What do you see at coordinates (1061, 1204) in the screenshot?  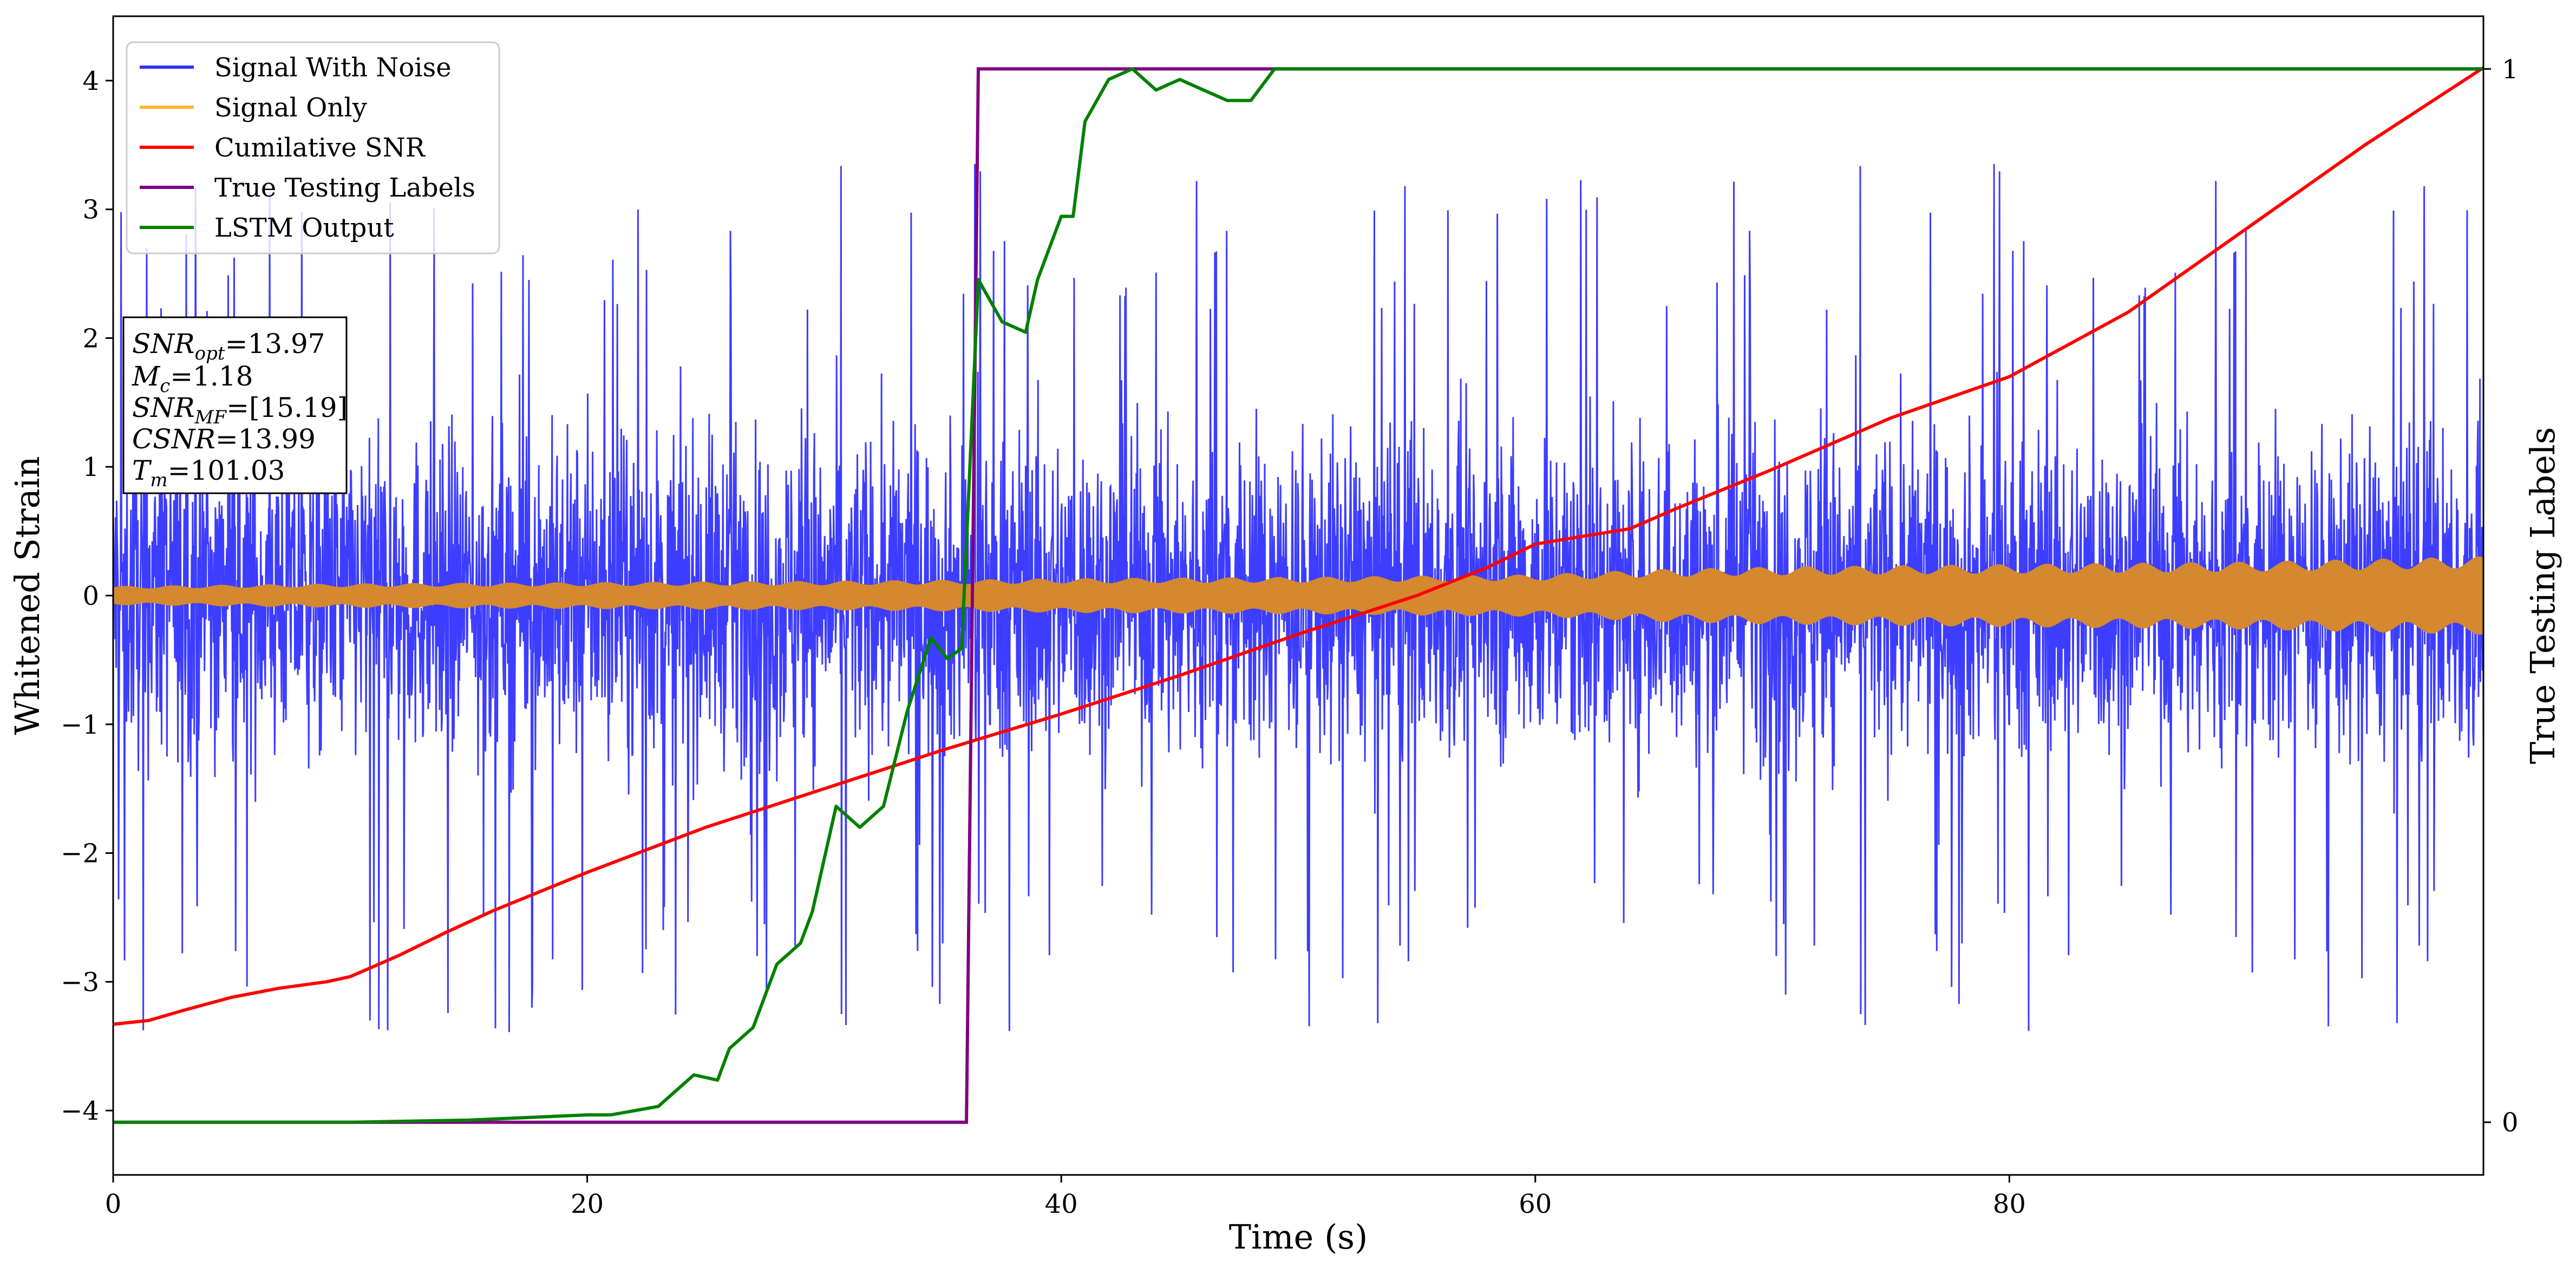 I see `x-tick-label: 40` at bounding box center [1061, 1204].